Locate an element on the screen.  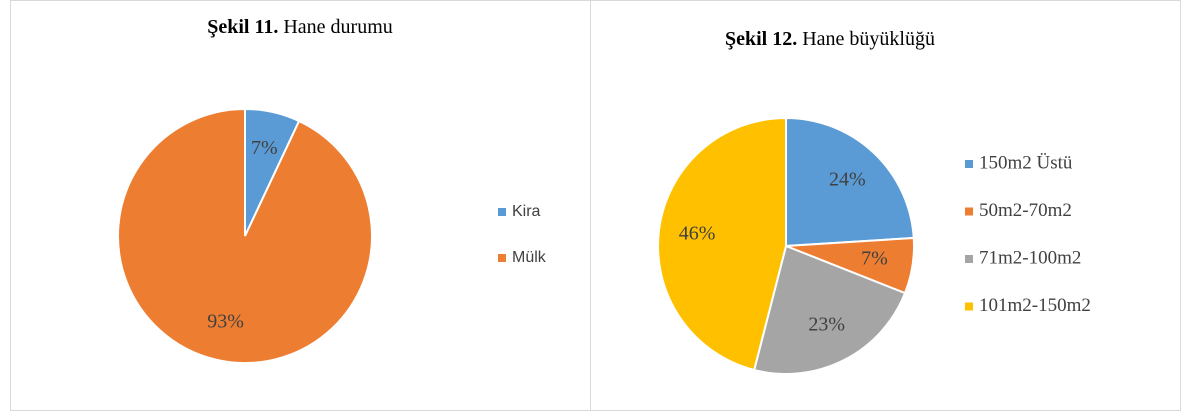
legend-label: 150m2 Üstü is located at coordinates (1026, 162).